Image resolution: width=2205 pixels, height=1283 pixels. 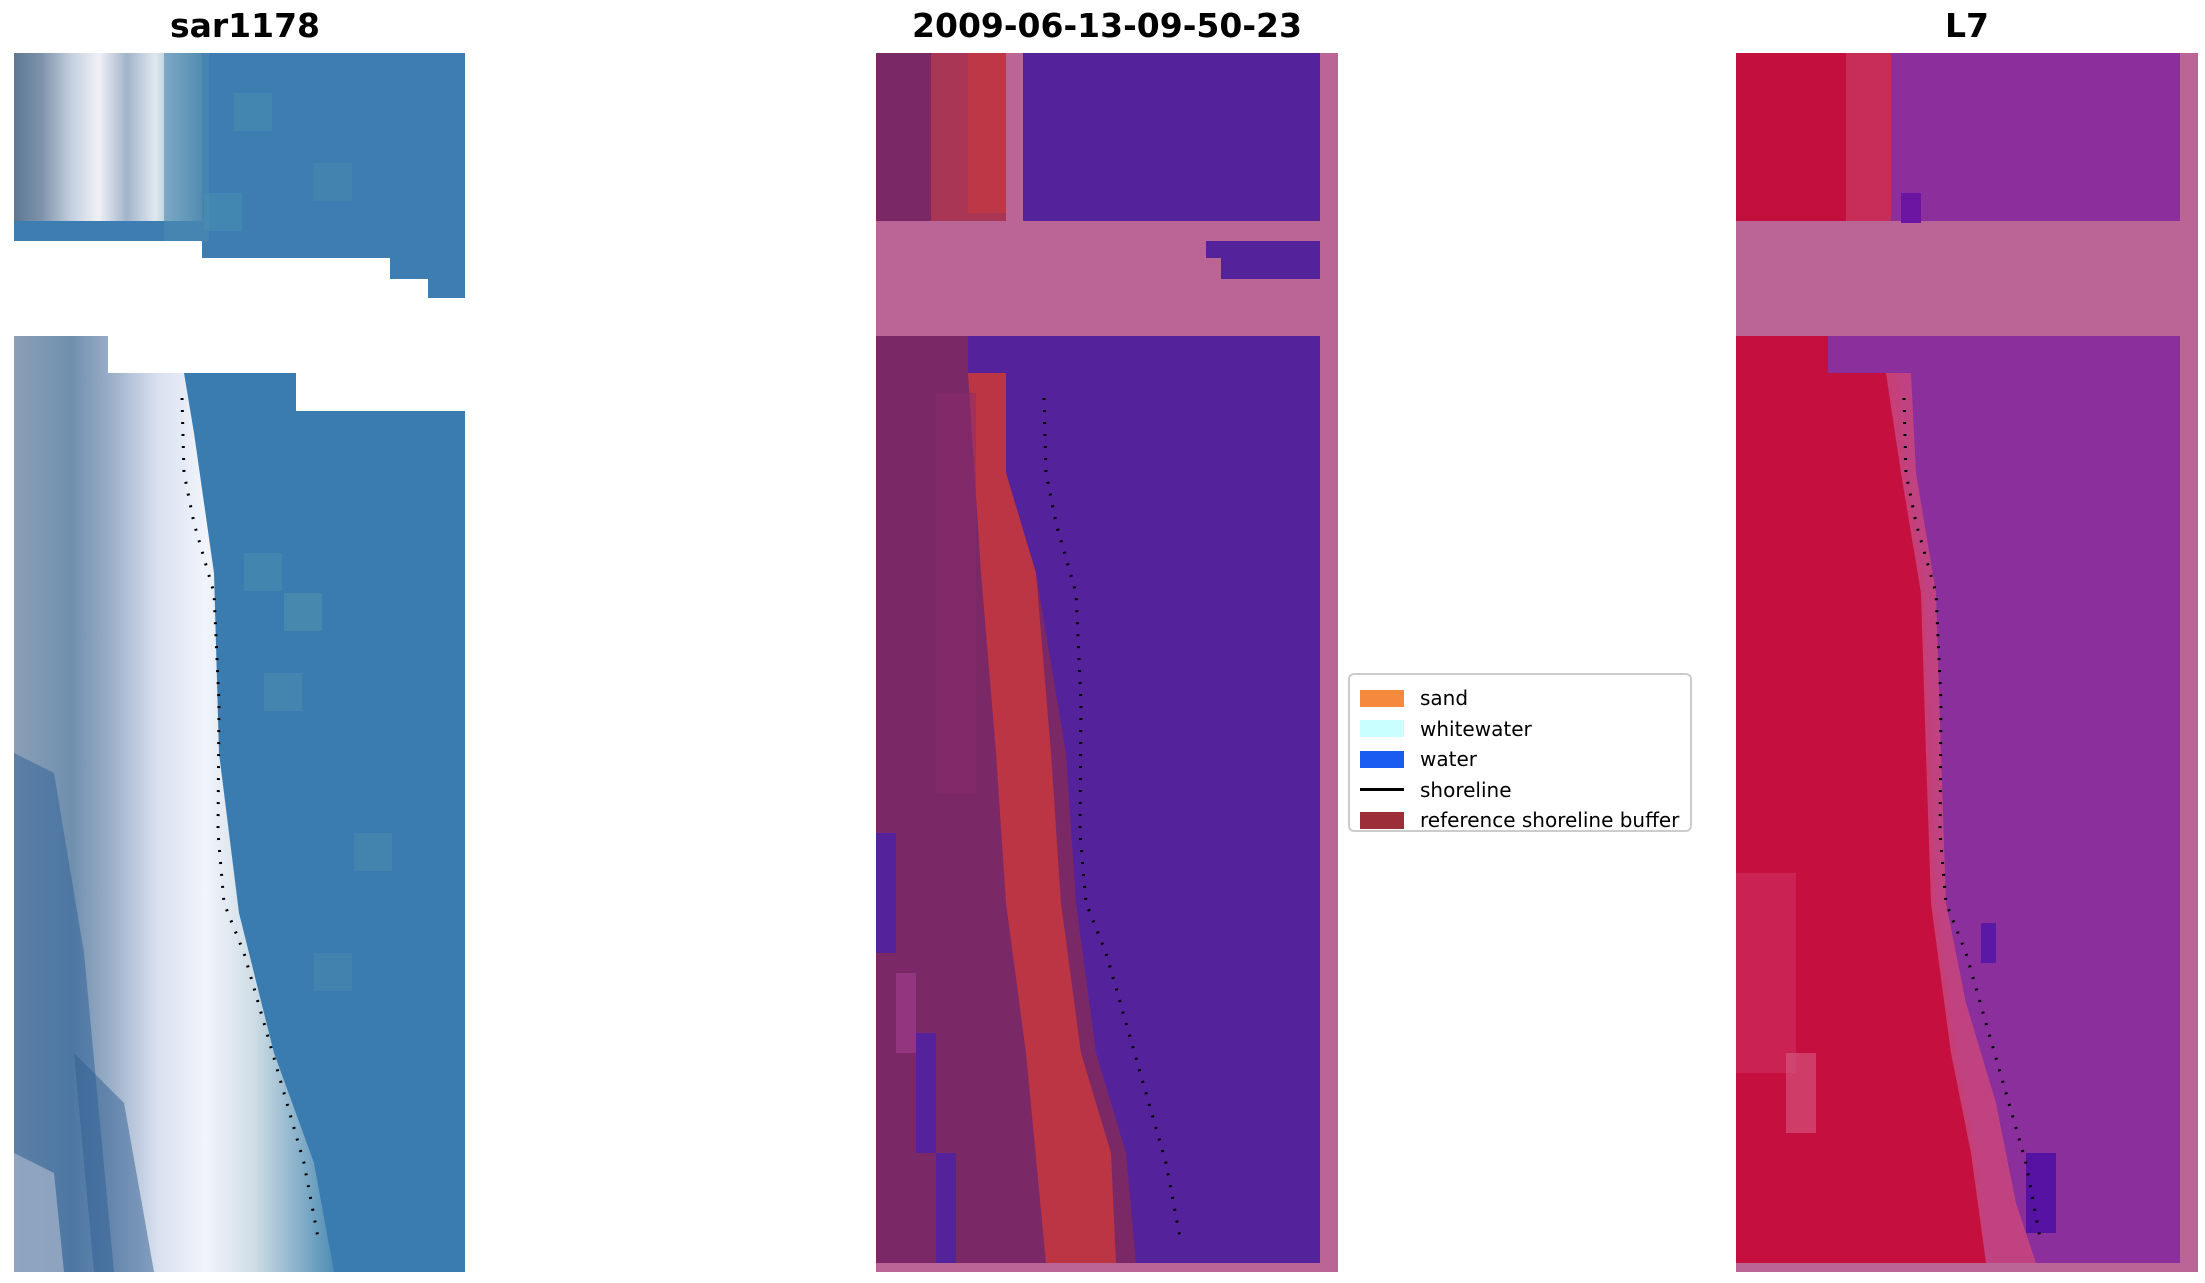 What do you see at coordinates (1520, 698) in the screenshot?
I see `legend-item-sand: sand` at bounding box center [1520, 698].